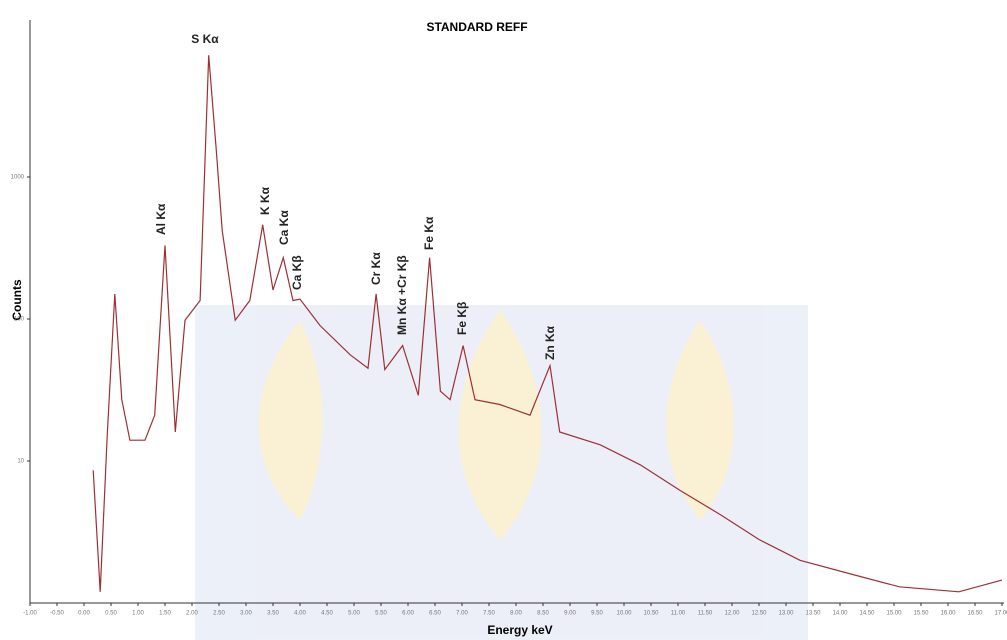 The image size is (1007, 640). I want to click on x-tick-label: 3.50, so click(273, 614).